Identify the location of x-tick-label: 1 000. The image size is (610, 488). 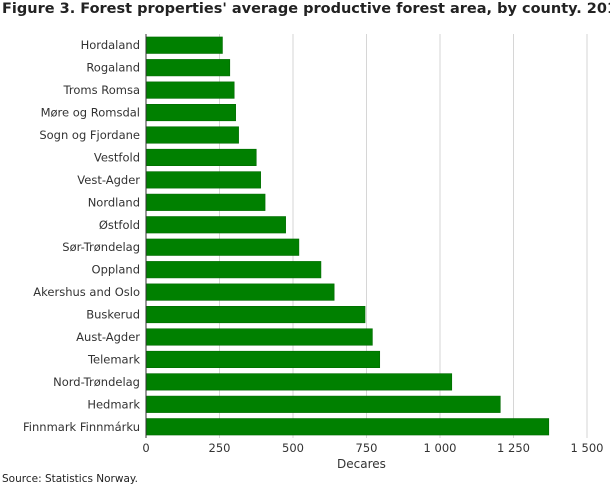
(440, 448).